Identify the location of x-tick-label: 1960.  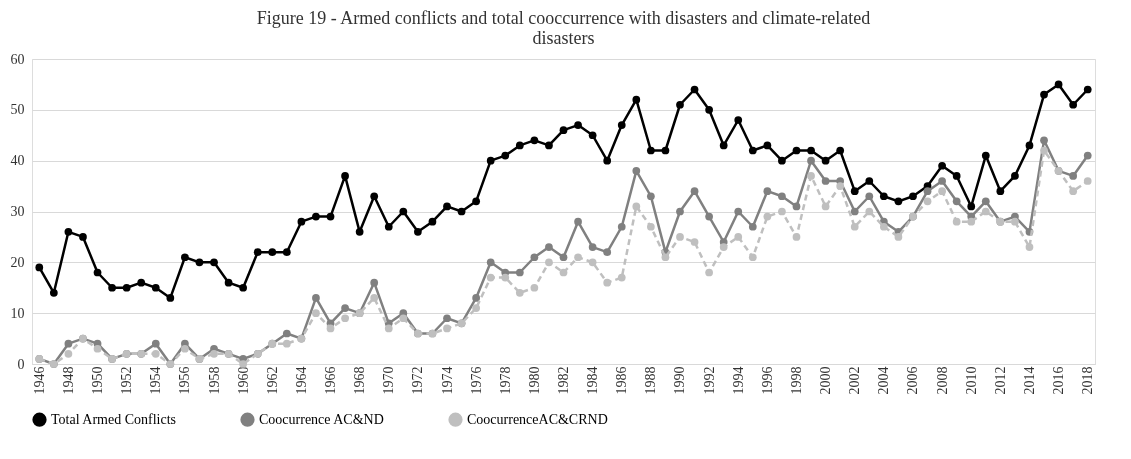
(243, 380).